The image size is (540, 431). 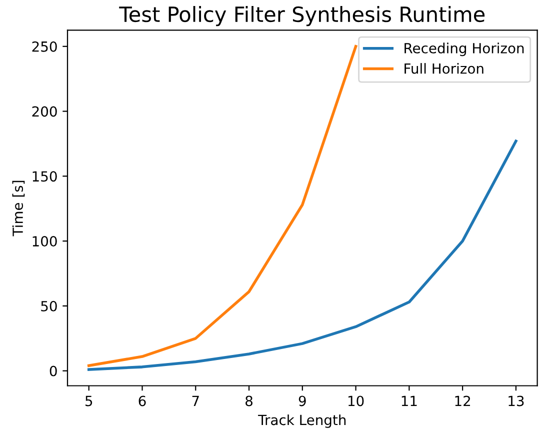 What do you see at coordinates (302, 401) in the screenshot?
I see `x-tick-label: 9` at bounding box center [302, 401].